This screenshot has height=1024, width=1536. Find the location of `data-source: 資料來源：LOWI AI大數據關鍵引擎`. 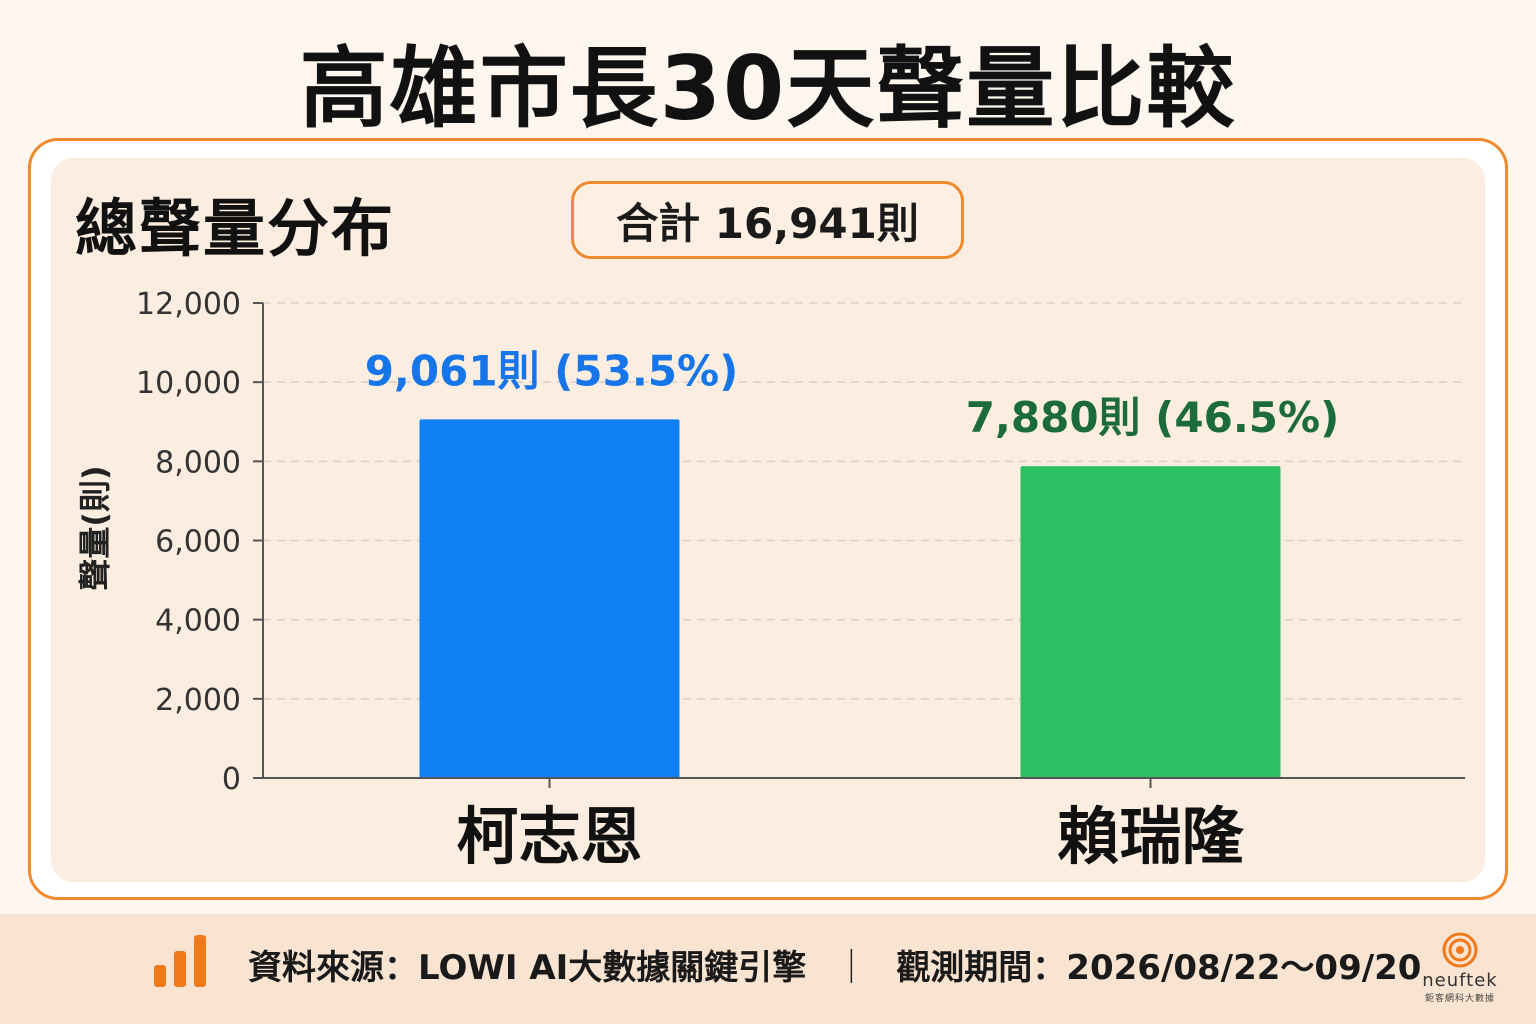

data-source: 資料來源：LOWI AI大數據關鍵引擎 is located at coordinates (527, 968).